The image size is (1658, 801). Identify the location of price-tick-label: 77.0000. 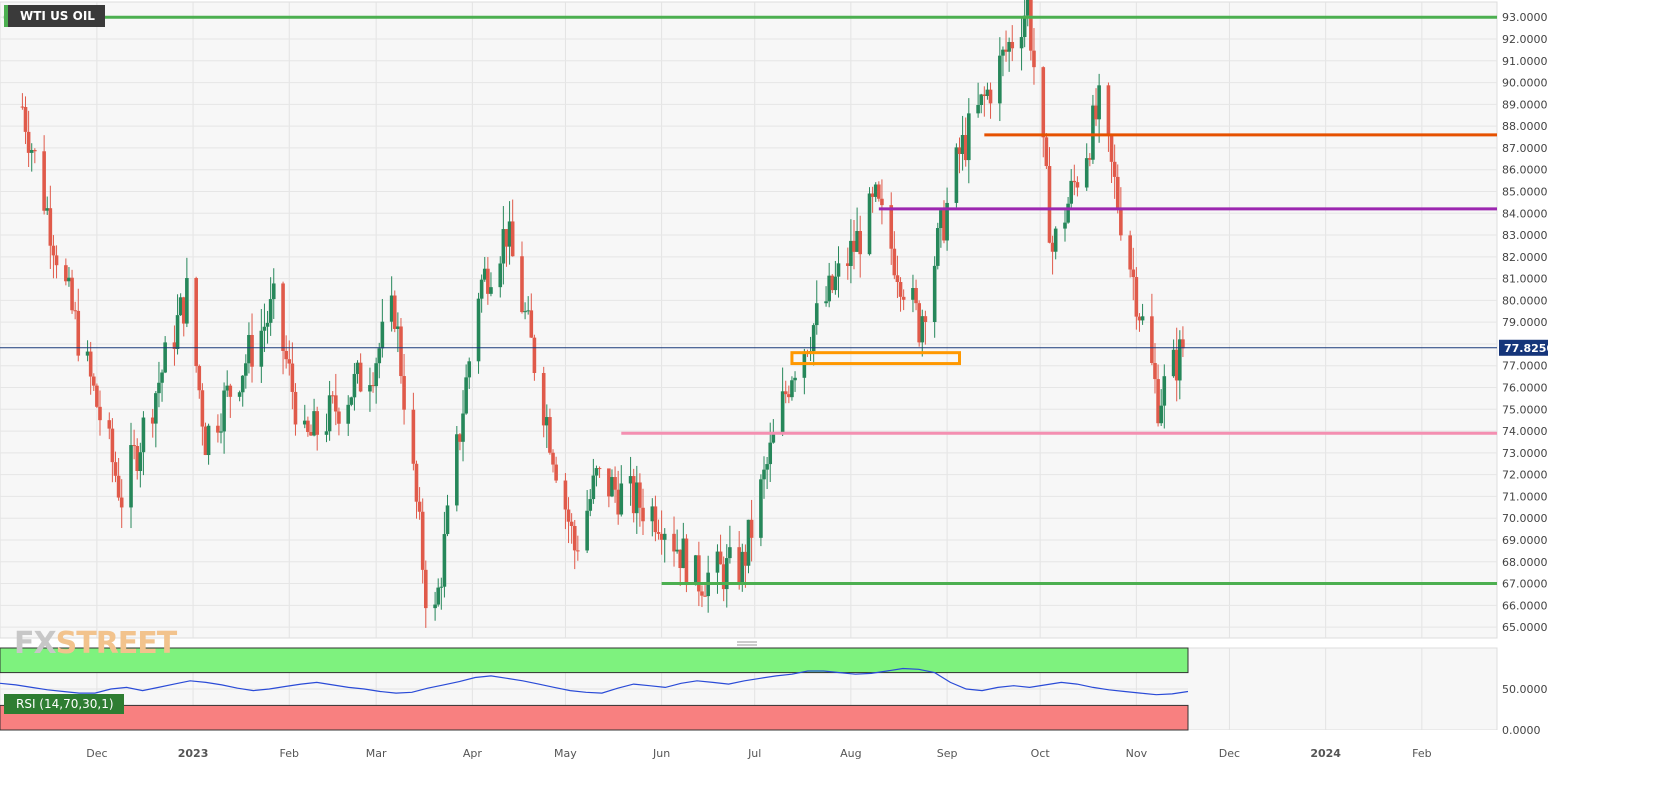
(1525, 366).